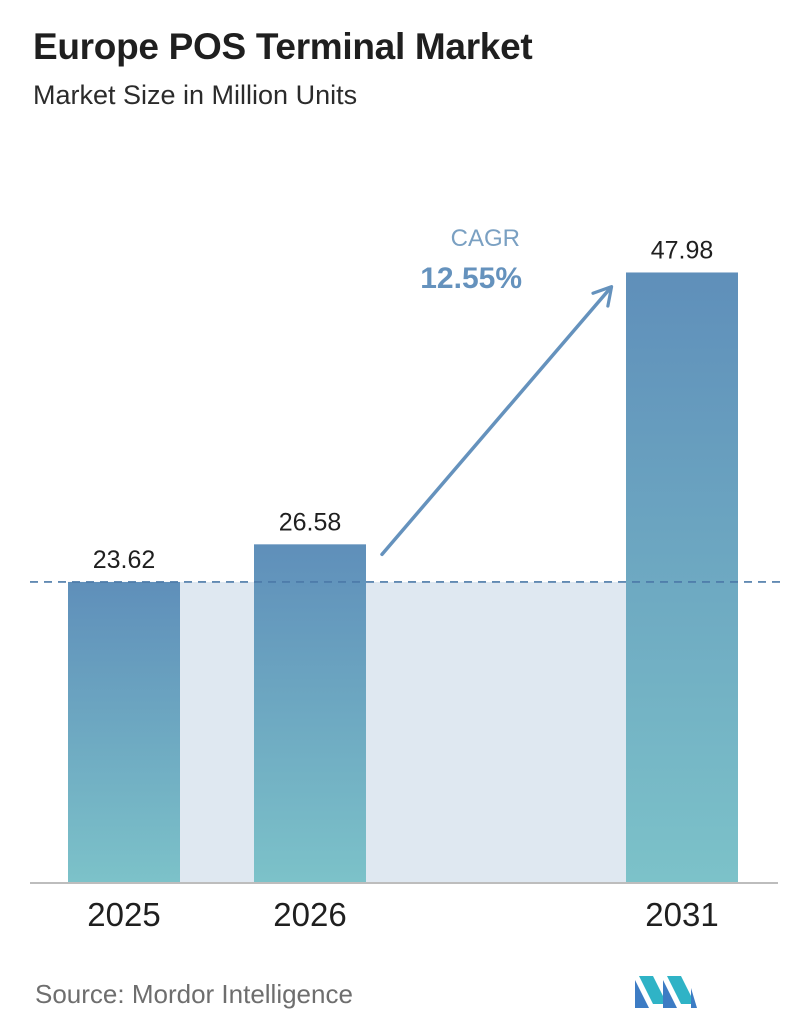 The height and width of the screenshot is (1034, 796). Describe the element at coordinates (195, 95) in the screenshot. I see `chart-subtitle: Market Size in Million Units` at that location.